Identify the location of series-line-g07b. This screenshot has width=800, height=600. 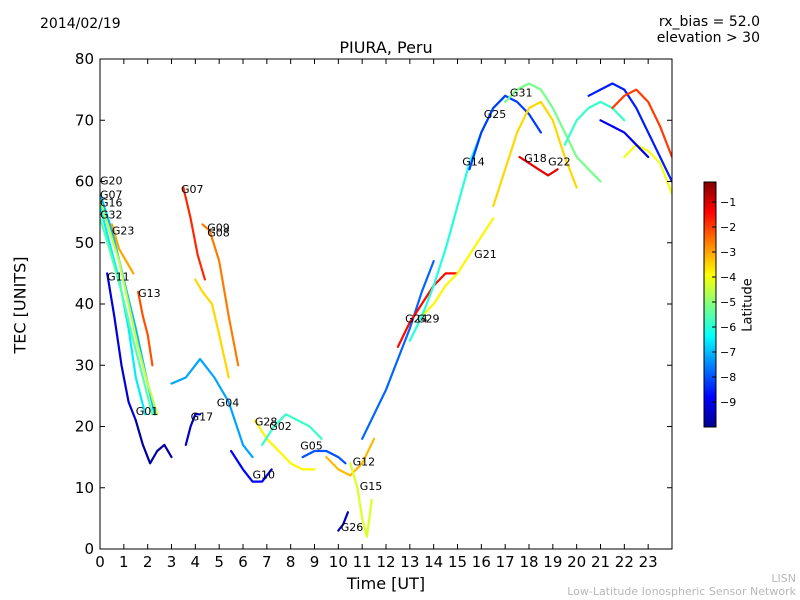
(194, 233).